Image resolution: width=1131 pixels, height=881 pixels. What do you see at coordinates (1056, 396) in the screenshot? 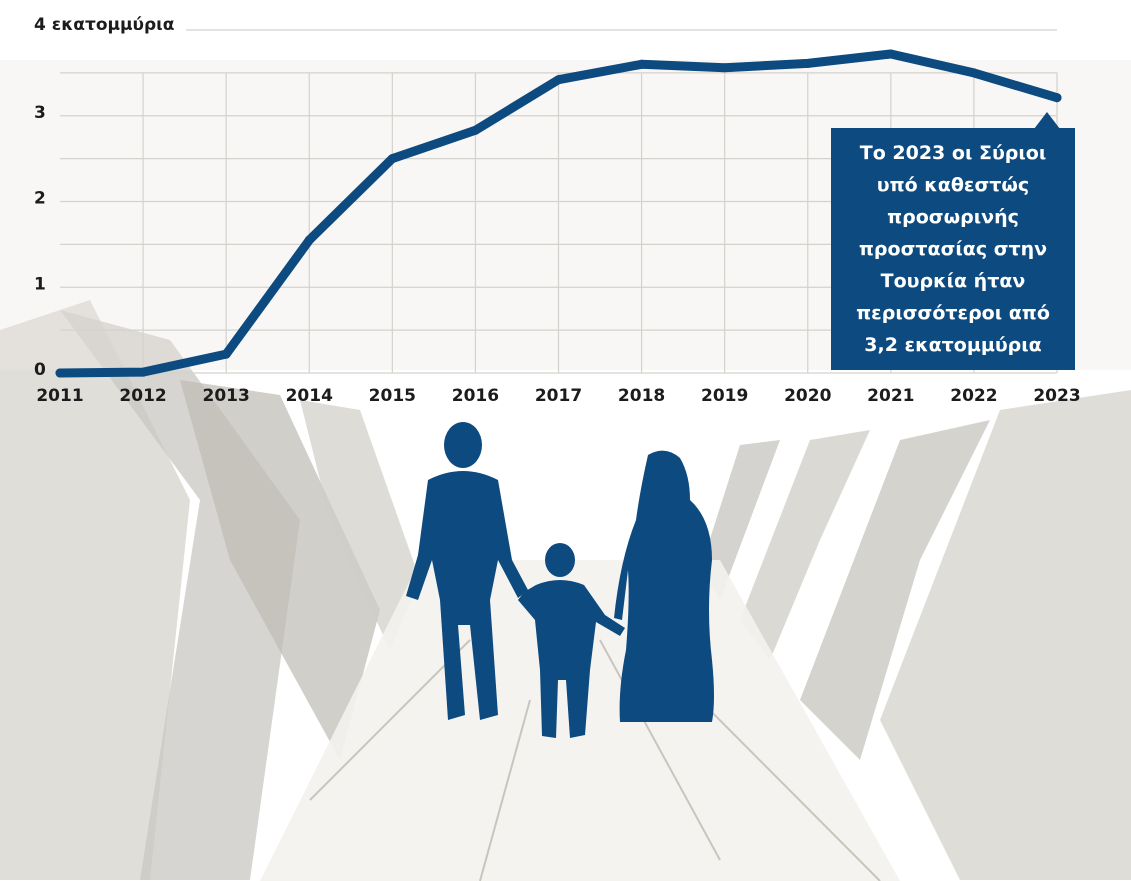
I see `x-tick-label: 2023` at bounding box center [1056, 396].